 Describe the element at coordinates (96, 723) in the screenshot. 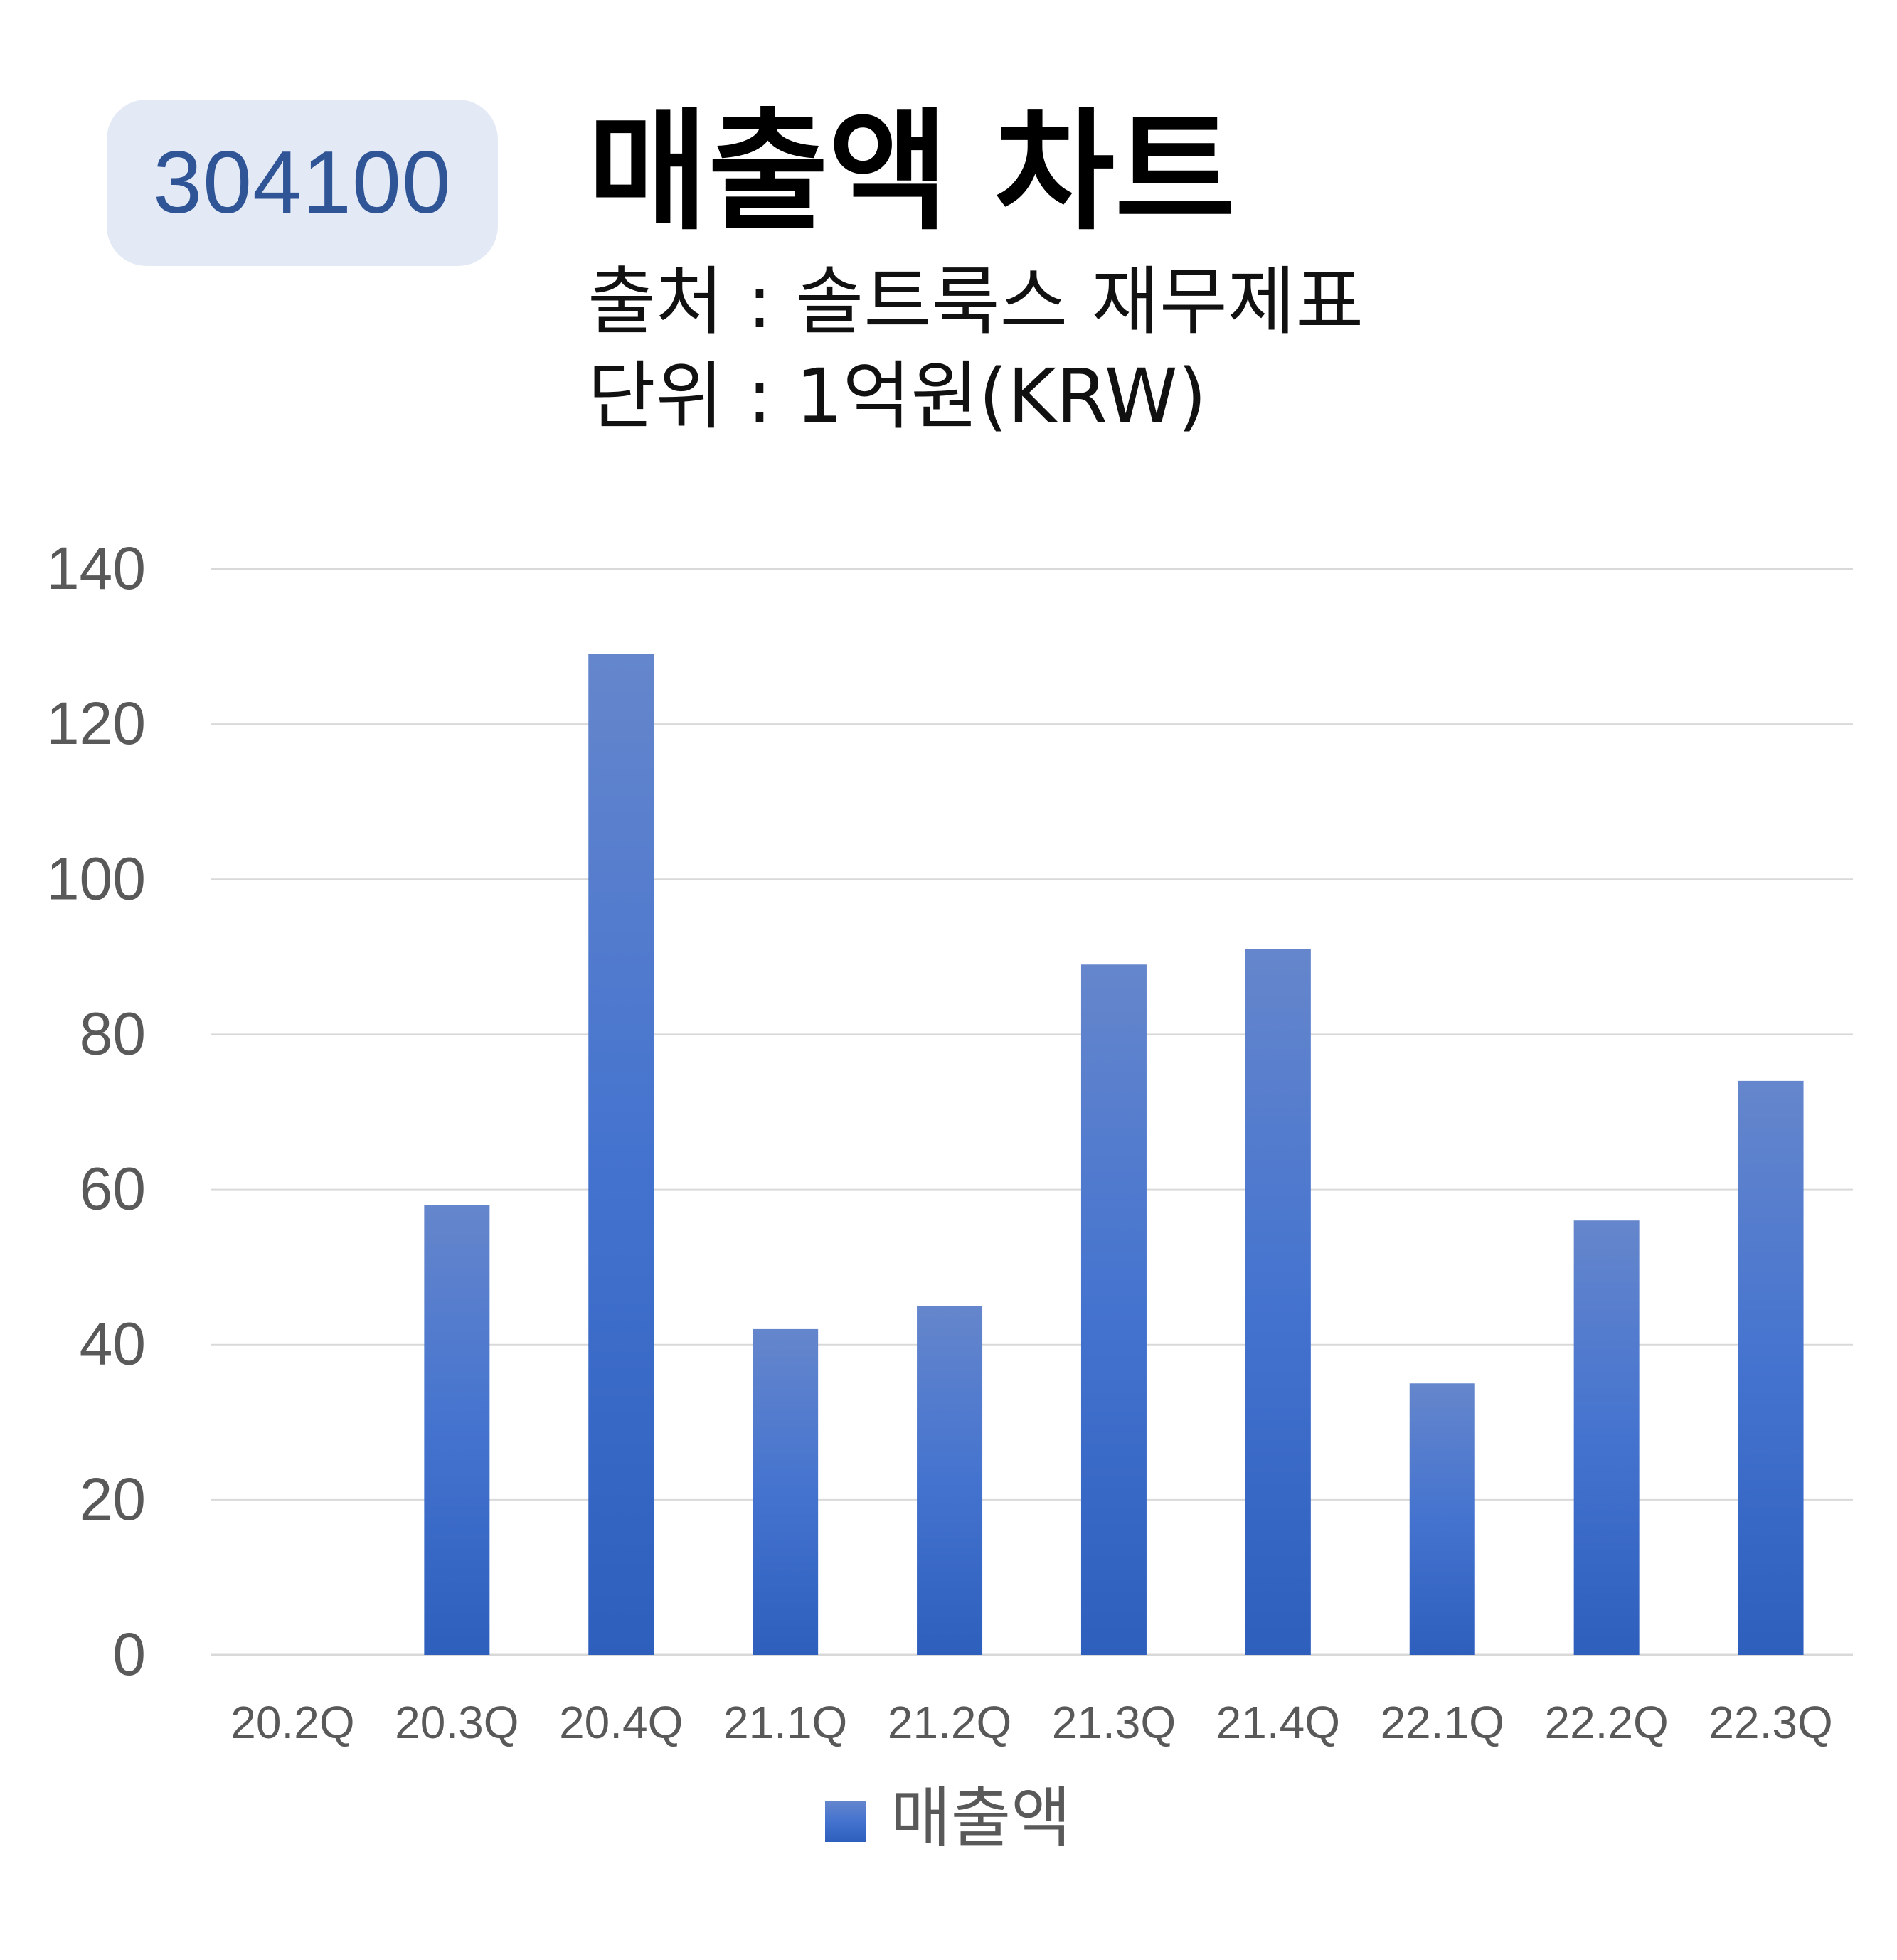

I see `y-tick-label: 120` at that location.